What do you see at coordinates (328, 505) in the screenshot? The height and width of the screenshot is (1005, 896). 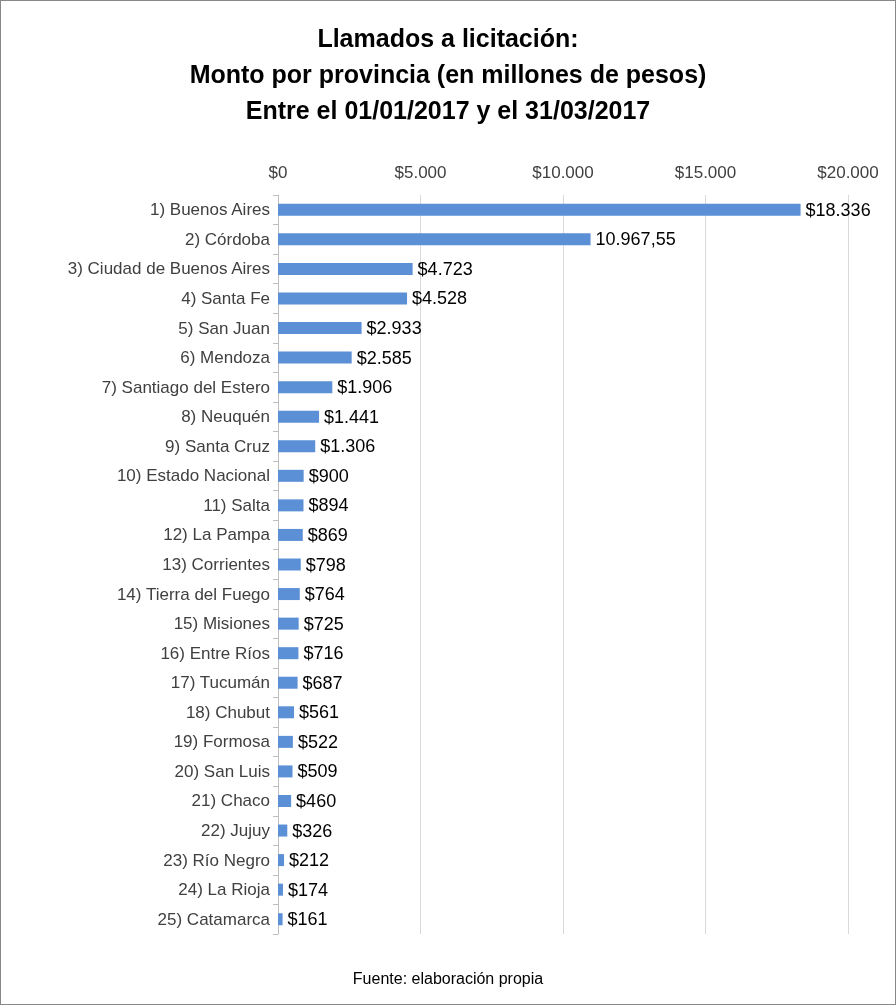 I see `data-label: $894` at bounding box center [328, 505].